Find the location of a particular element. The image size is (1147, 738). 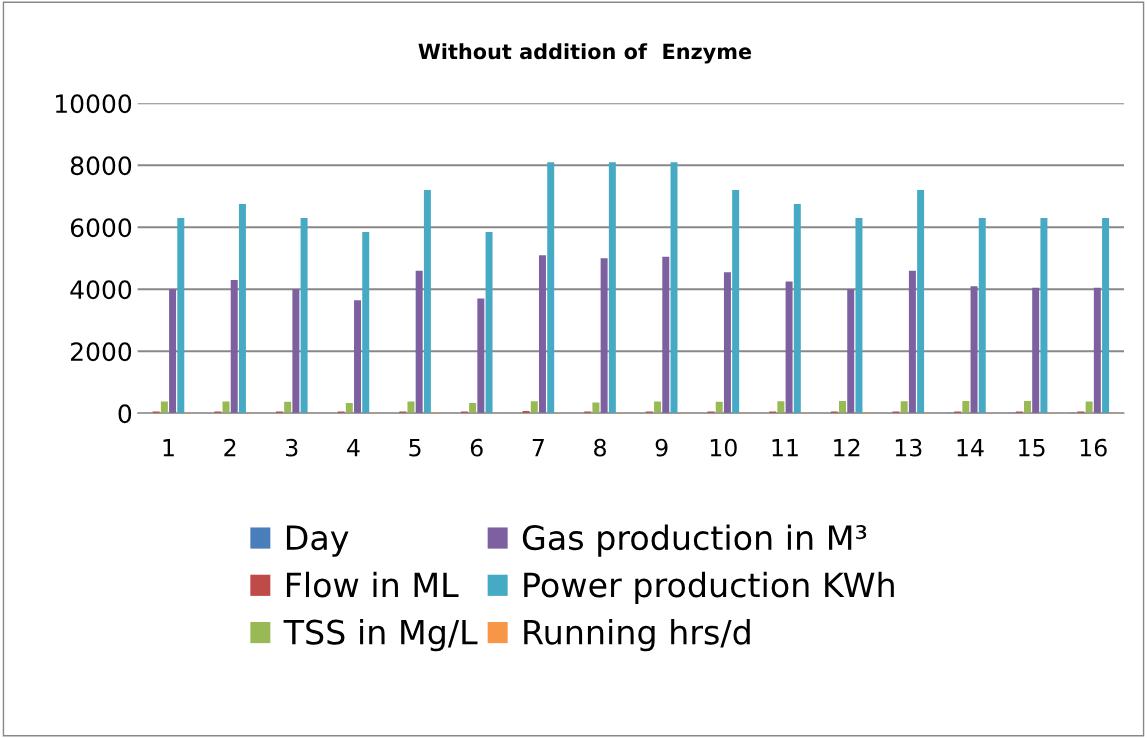

x-tick-label: 2 is located at coordinates (230, 447).